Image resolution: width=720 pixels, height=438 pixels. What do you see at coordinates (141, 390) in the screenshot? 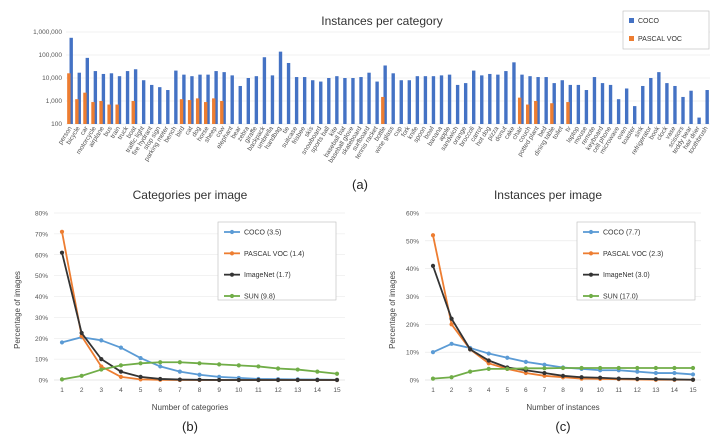
I see `chart-b-x-tick-label: 5` at bounding box center [141, 390].